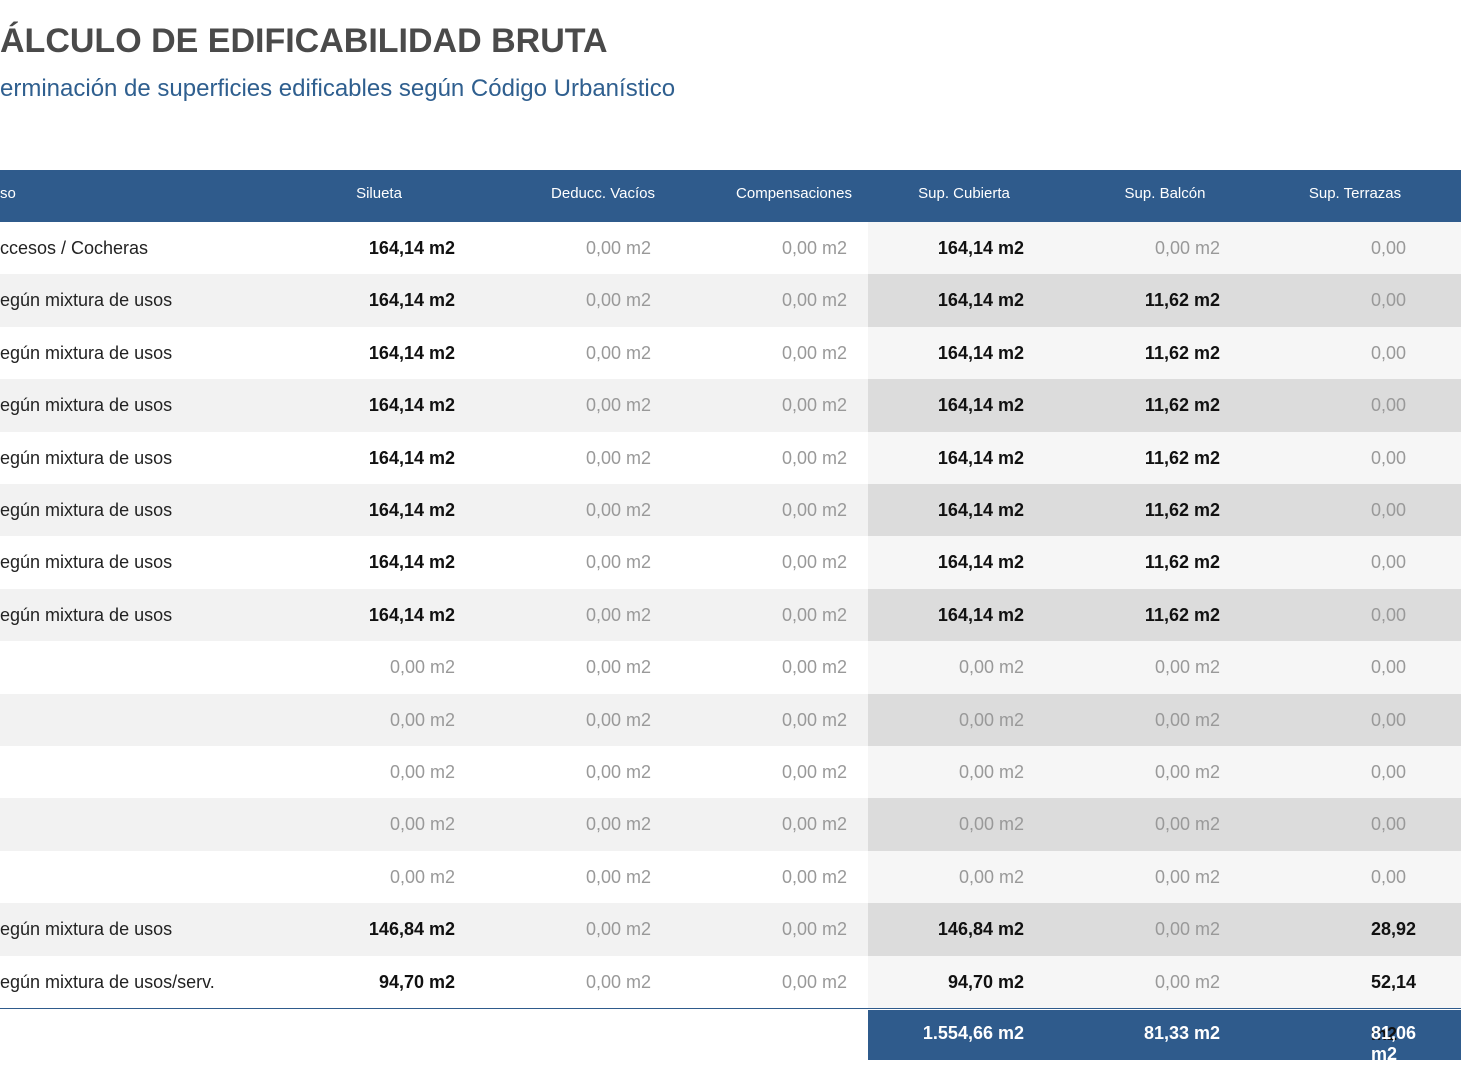  I want to click on row-label: ccesos / Cocheras, so click(74, 248).